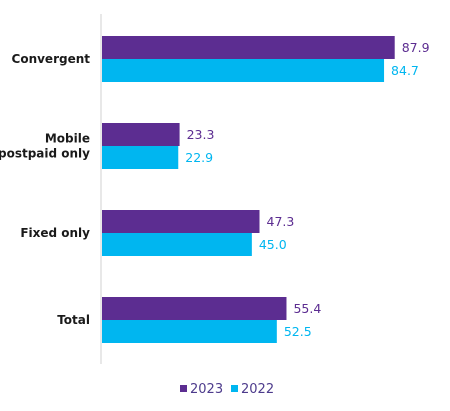 The height and width of the screenshot is (411, 450). I want to click on legend-marker-2022, so click(234, 388).